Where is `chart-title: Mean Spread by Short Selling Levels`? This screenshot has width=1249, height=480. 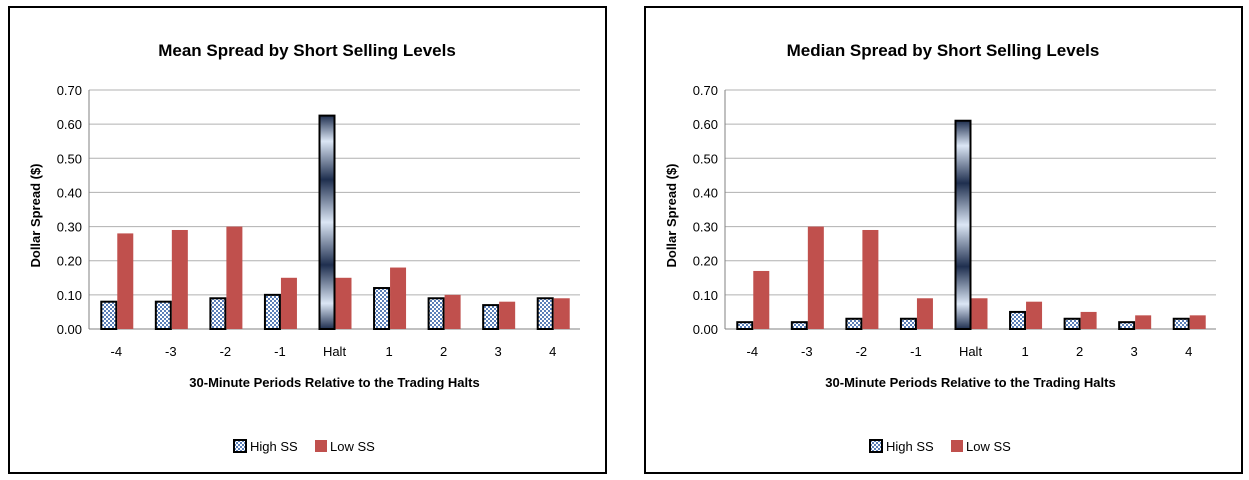
chart-title: Mean Spread by Short Selling Levels is located at coordinates (307, 50).